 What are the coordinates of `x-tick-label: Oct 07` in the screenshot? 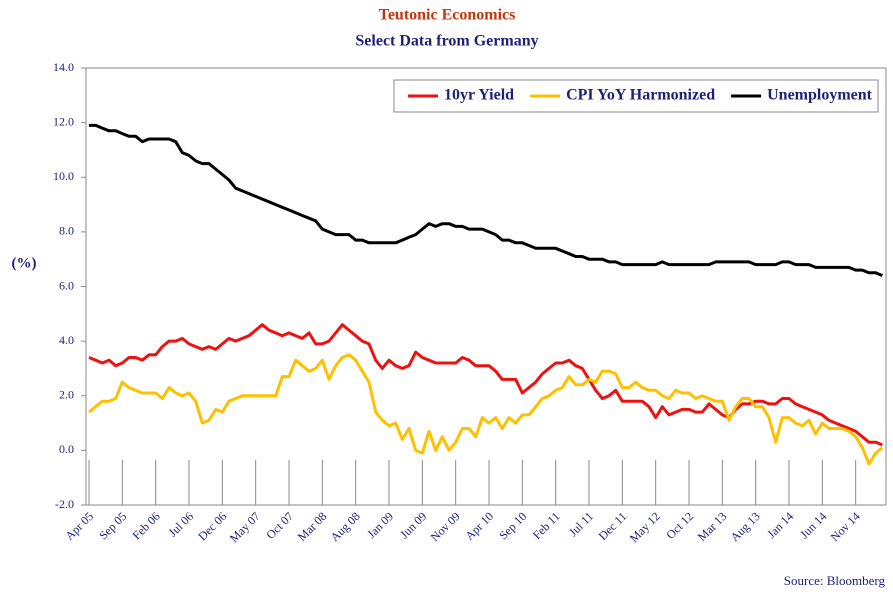 It's located at (279, 525).